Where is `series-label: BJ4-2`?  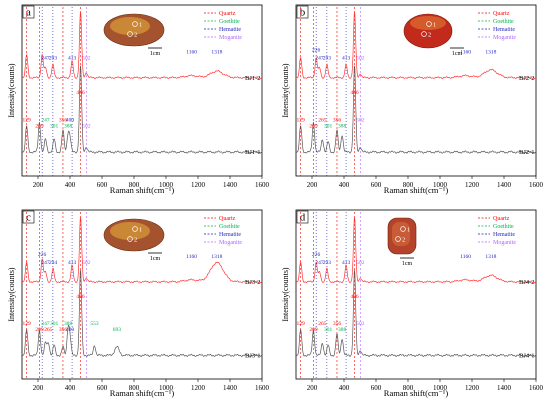
series-label: BJ4-2 is located at coordinates (527, 282).